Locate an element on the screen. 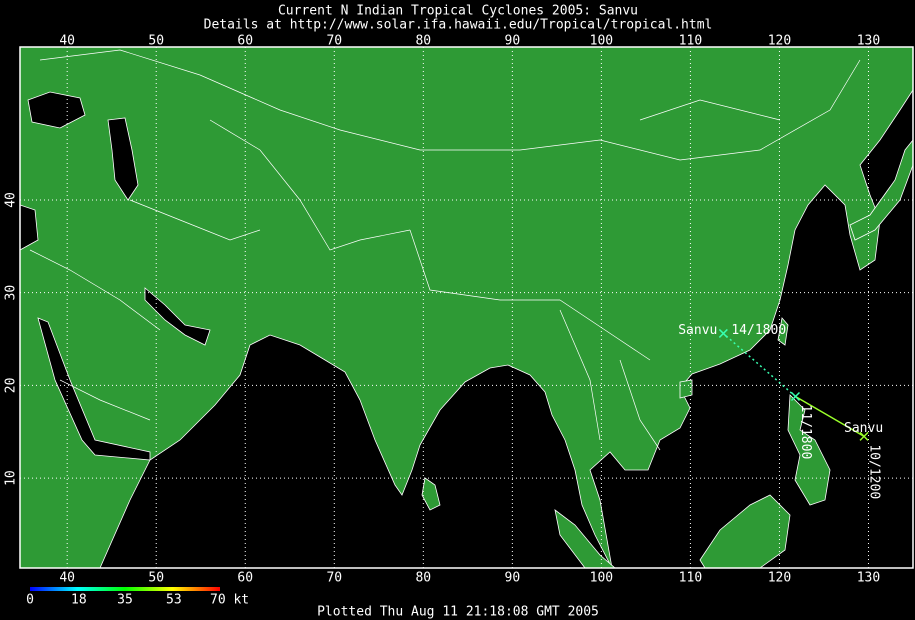  persian-gulf is located at coordinates (177, 316).